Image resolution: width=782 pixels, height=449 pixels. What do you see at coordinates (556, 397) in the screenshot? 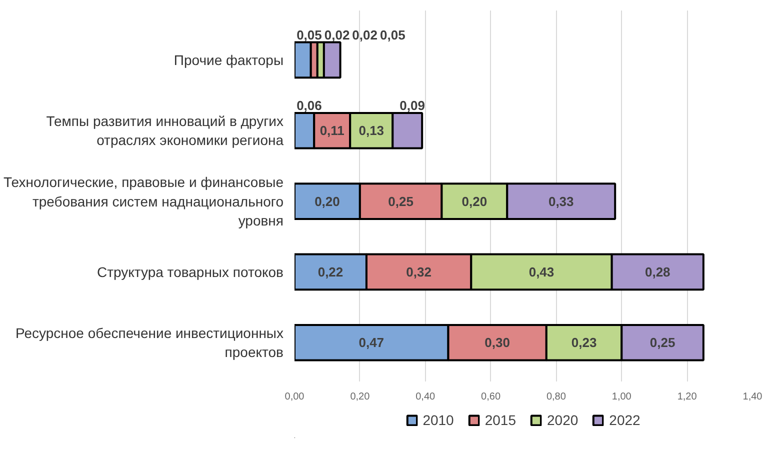
I see `x-tick-label: 0,80` at bounding box center [556, 397].